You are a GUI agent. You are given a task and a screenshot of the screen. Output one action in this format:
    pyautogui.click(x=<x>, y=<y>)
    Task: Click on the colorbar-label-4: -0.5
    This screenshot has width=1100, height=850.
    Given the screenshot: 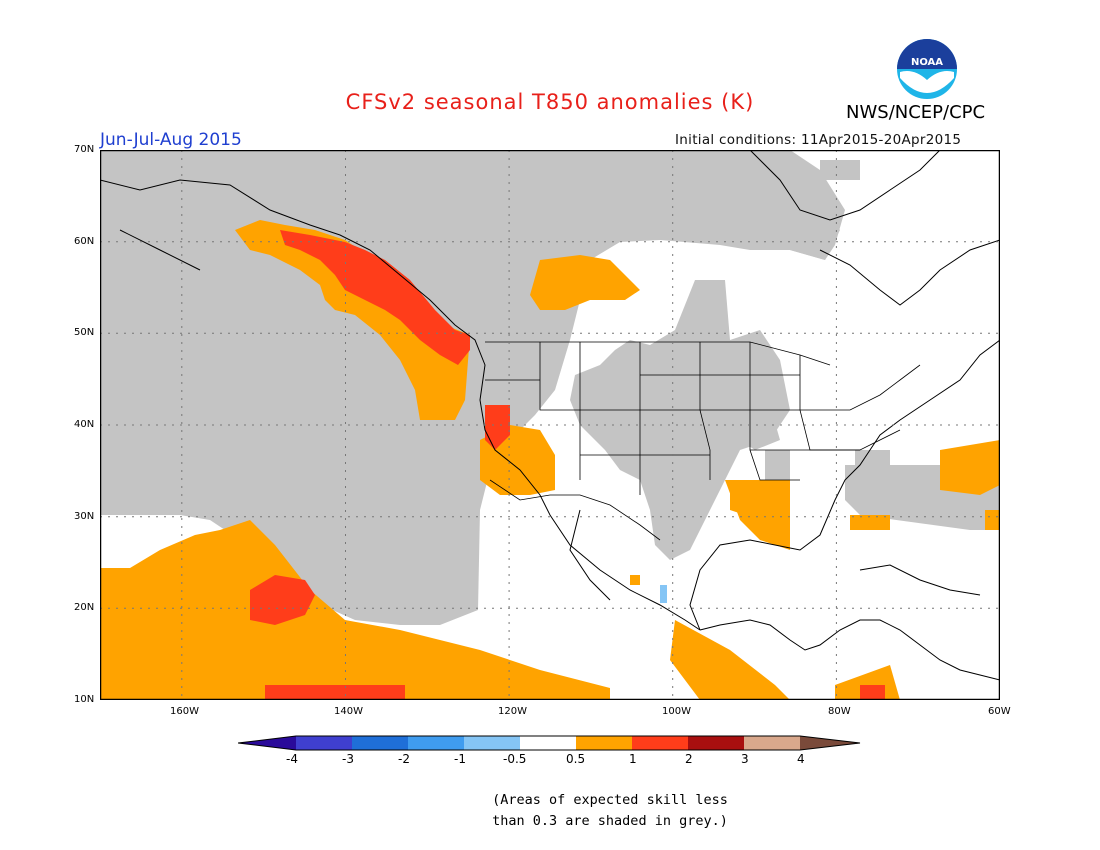 What is the action you would take?
    pyautogui.click(x=515, y=759)
    